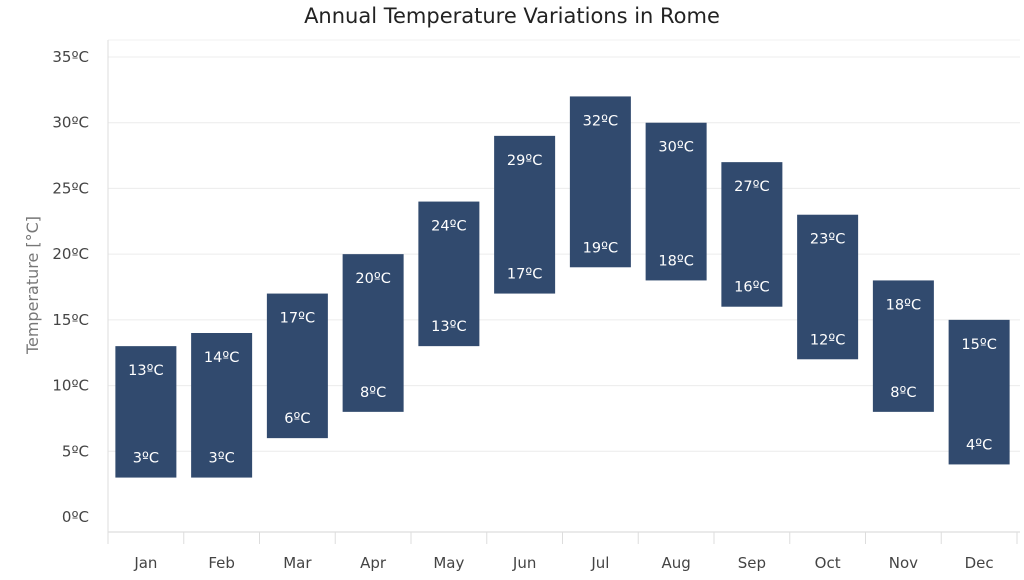 Image resolution: width=1024 pixels, height=580 pixels. What do you see at coordinates (372, 279) in the screenshot?
I see `data-label-high: 20ºC` at bounding box center [372, 279].